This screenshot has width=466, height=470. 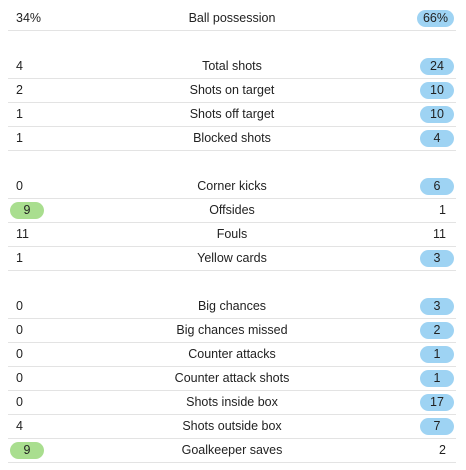 What do you see at coordinates (439, 234) in the screenshot?
I see `away-value: 11` at bounding box center [439, 234].